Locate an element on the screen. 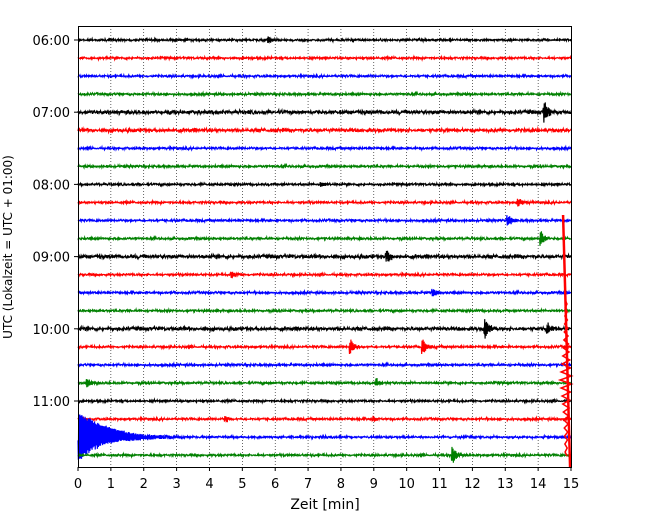 Image resolution: width=650 pixels, height=520 pixels. x-tick-label-10: 10 is located at coordinates (406, 484).